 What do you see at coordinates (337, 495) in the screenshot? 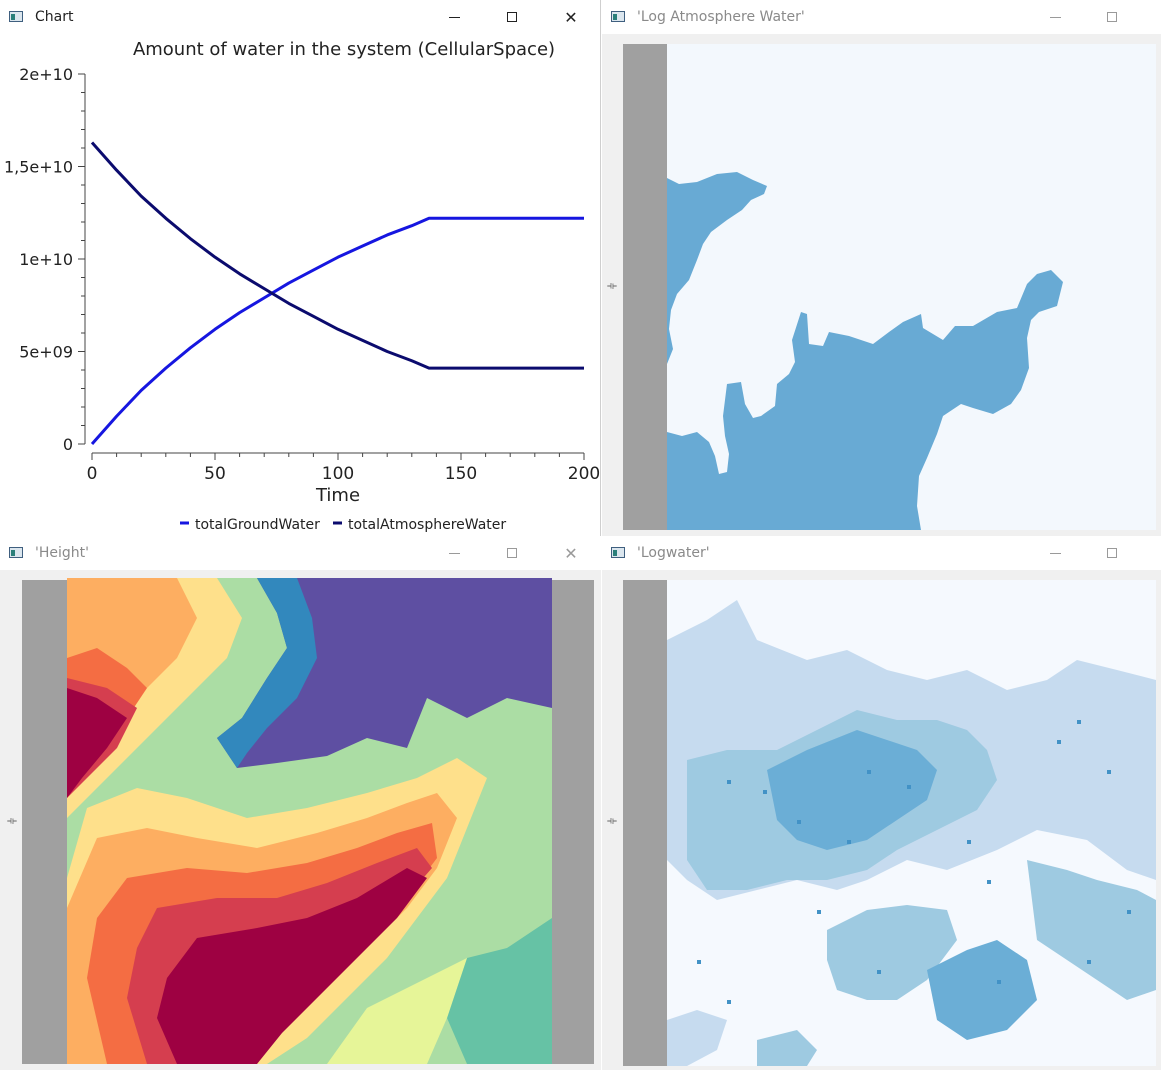
I see `x-axis-label: Time` at bounding box center [337, 495].